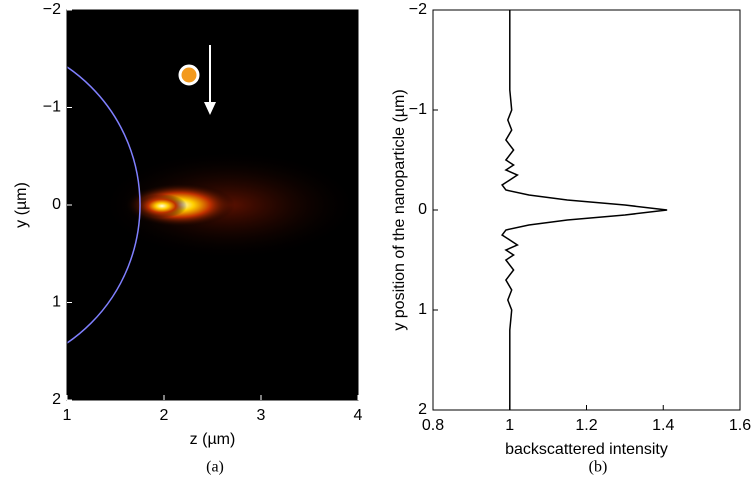  What do you see at coordinates (399, 209) in the screenshot?
I see `y-axis-label: y position of the nanoparticle (µm)` at bounding box center [399, 209].